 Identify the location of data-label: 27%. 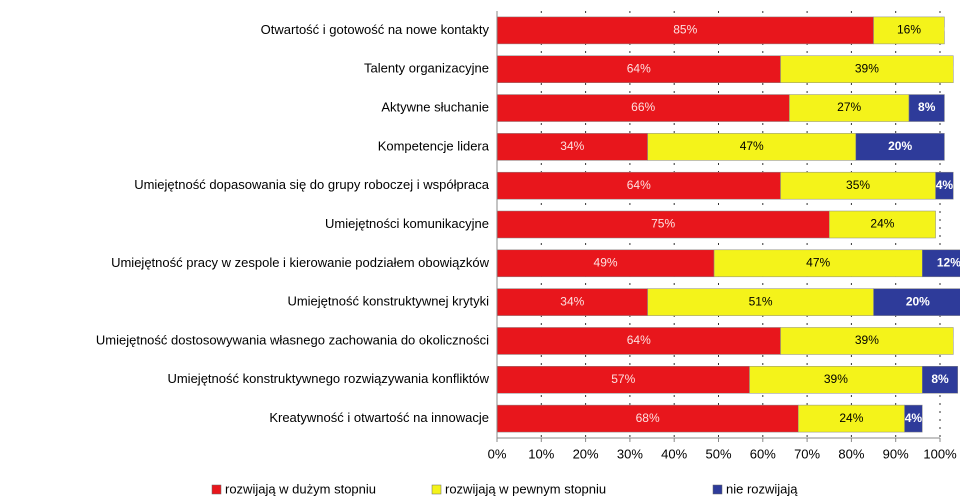
(849, 107).